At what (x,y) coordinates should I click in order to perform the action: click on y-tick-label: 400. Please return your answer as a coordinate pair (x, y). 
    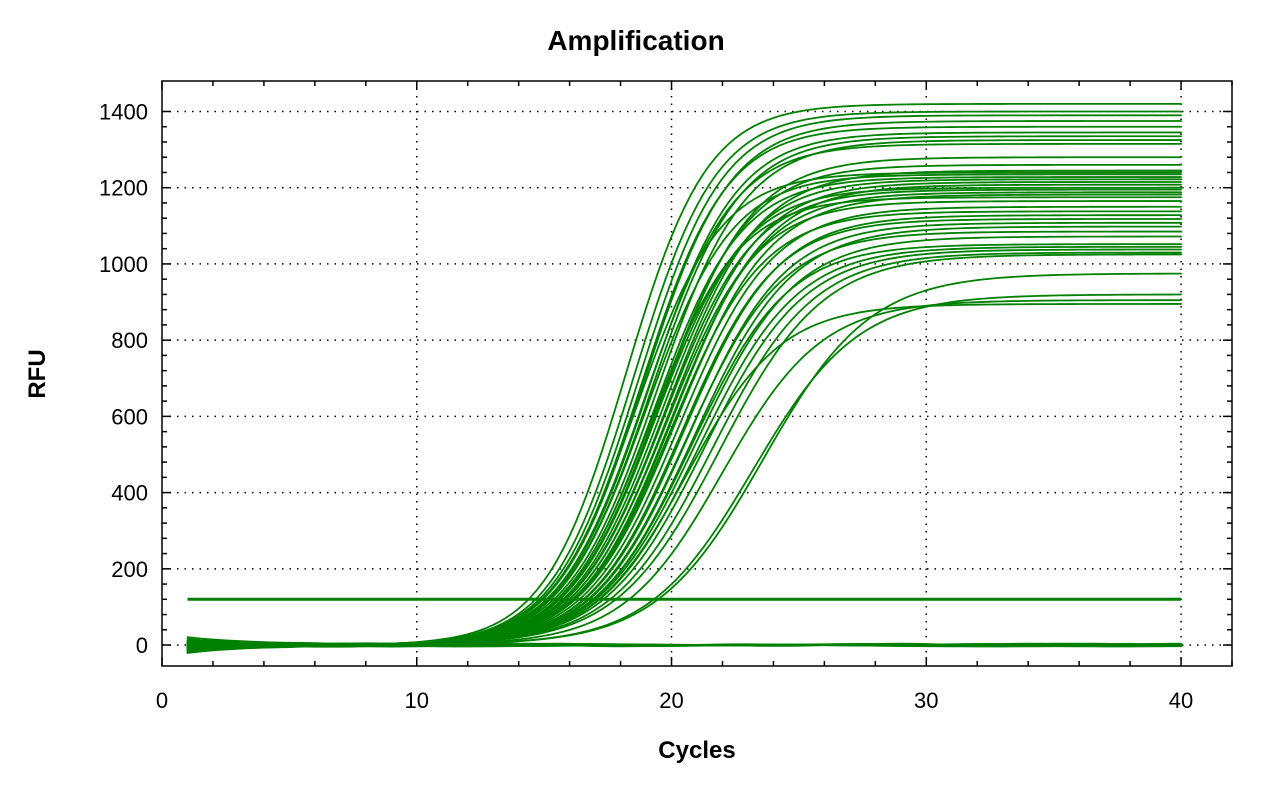
    Looking at the image, I should click on (129, 493).